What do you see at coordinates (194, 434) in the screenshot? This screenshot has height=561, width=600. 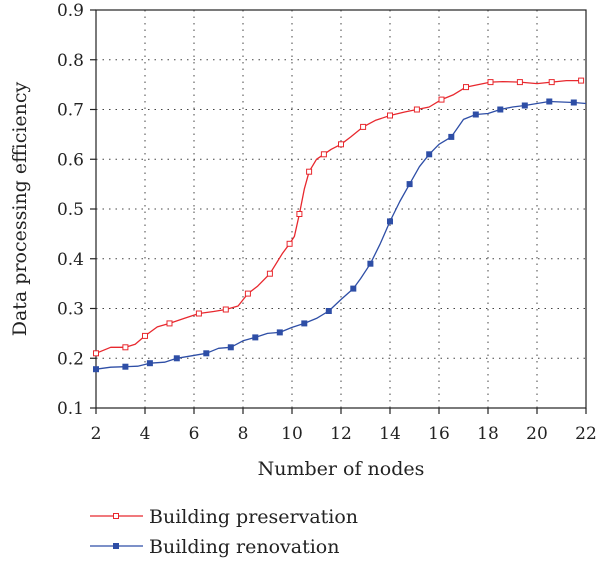 I see `x-tick-label: 6` at bounding box center [194, 434].